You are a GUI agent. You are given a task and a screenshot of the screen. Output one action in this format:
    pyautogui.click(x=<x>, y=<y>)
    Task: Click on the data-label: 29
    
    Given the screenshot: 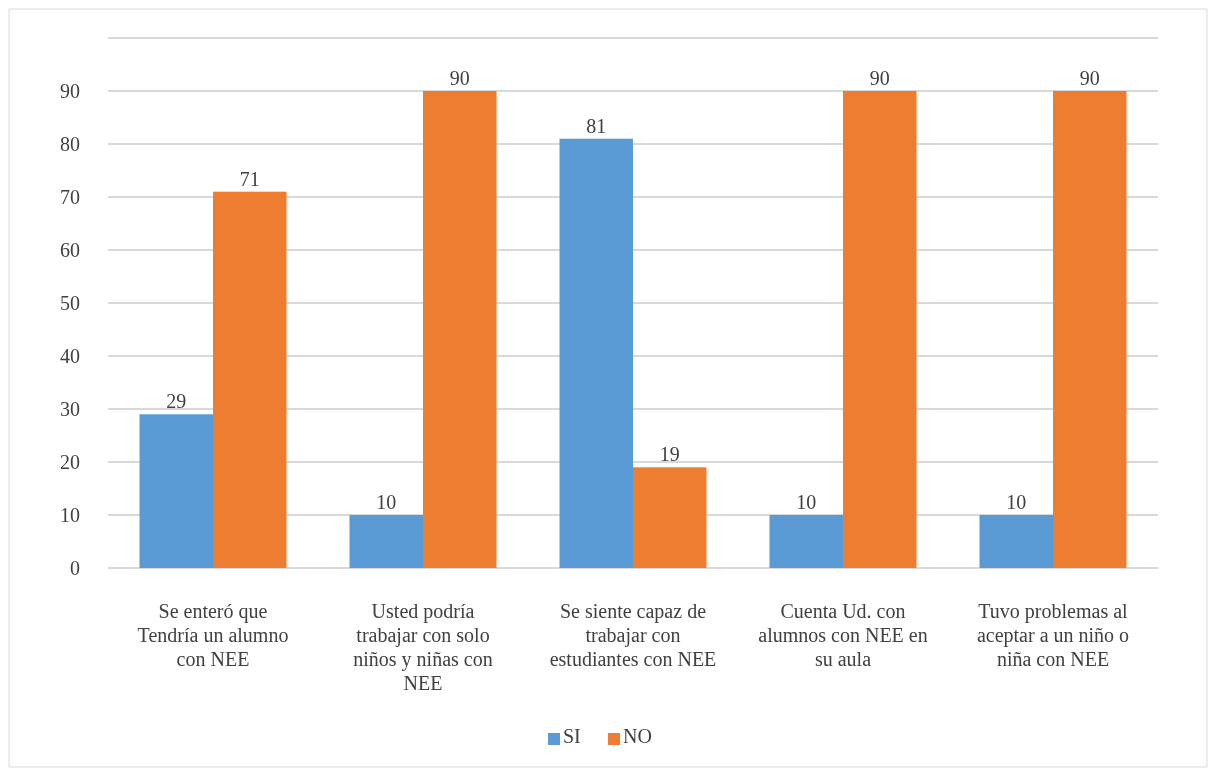 What is the action you would take?
    pyautogui.click(x=176, y=401)
    